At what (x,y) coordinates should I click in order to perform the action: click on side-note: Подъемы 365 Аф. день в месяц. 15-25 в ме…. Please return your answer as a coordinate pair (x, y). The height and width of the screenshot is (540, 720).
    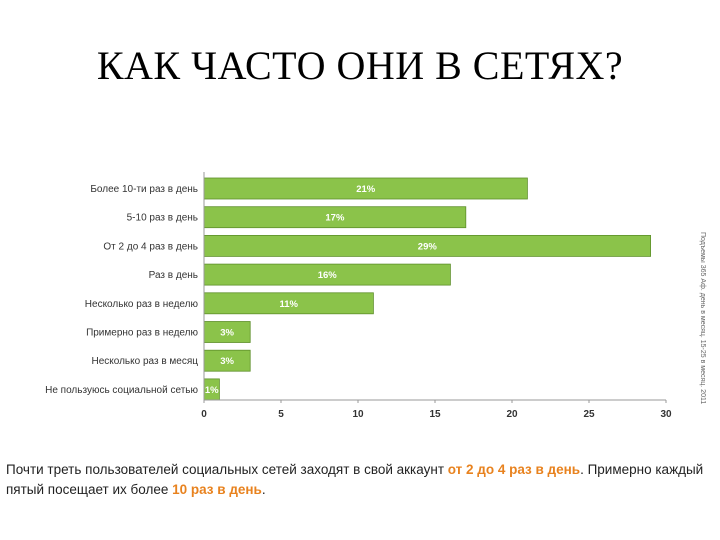
    Looking at the image, I should click on (702, 318).